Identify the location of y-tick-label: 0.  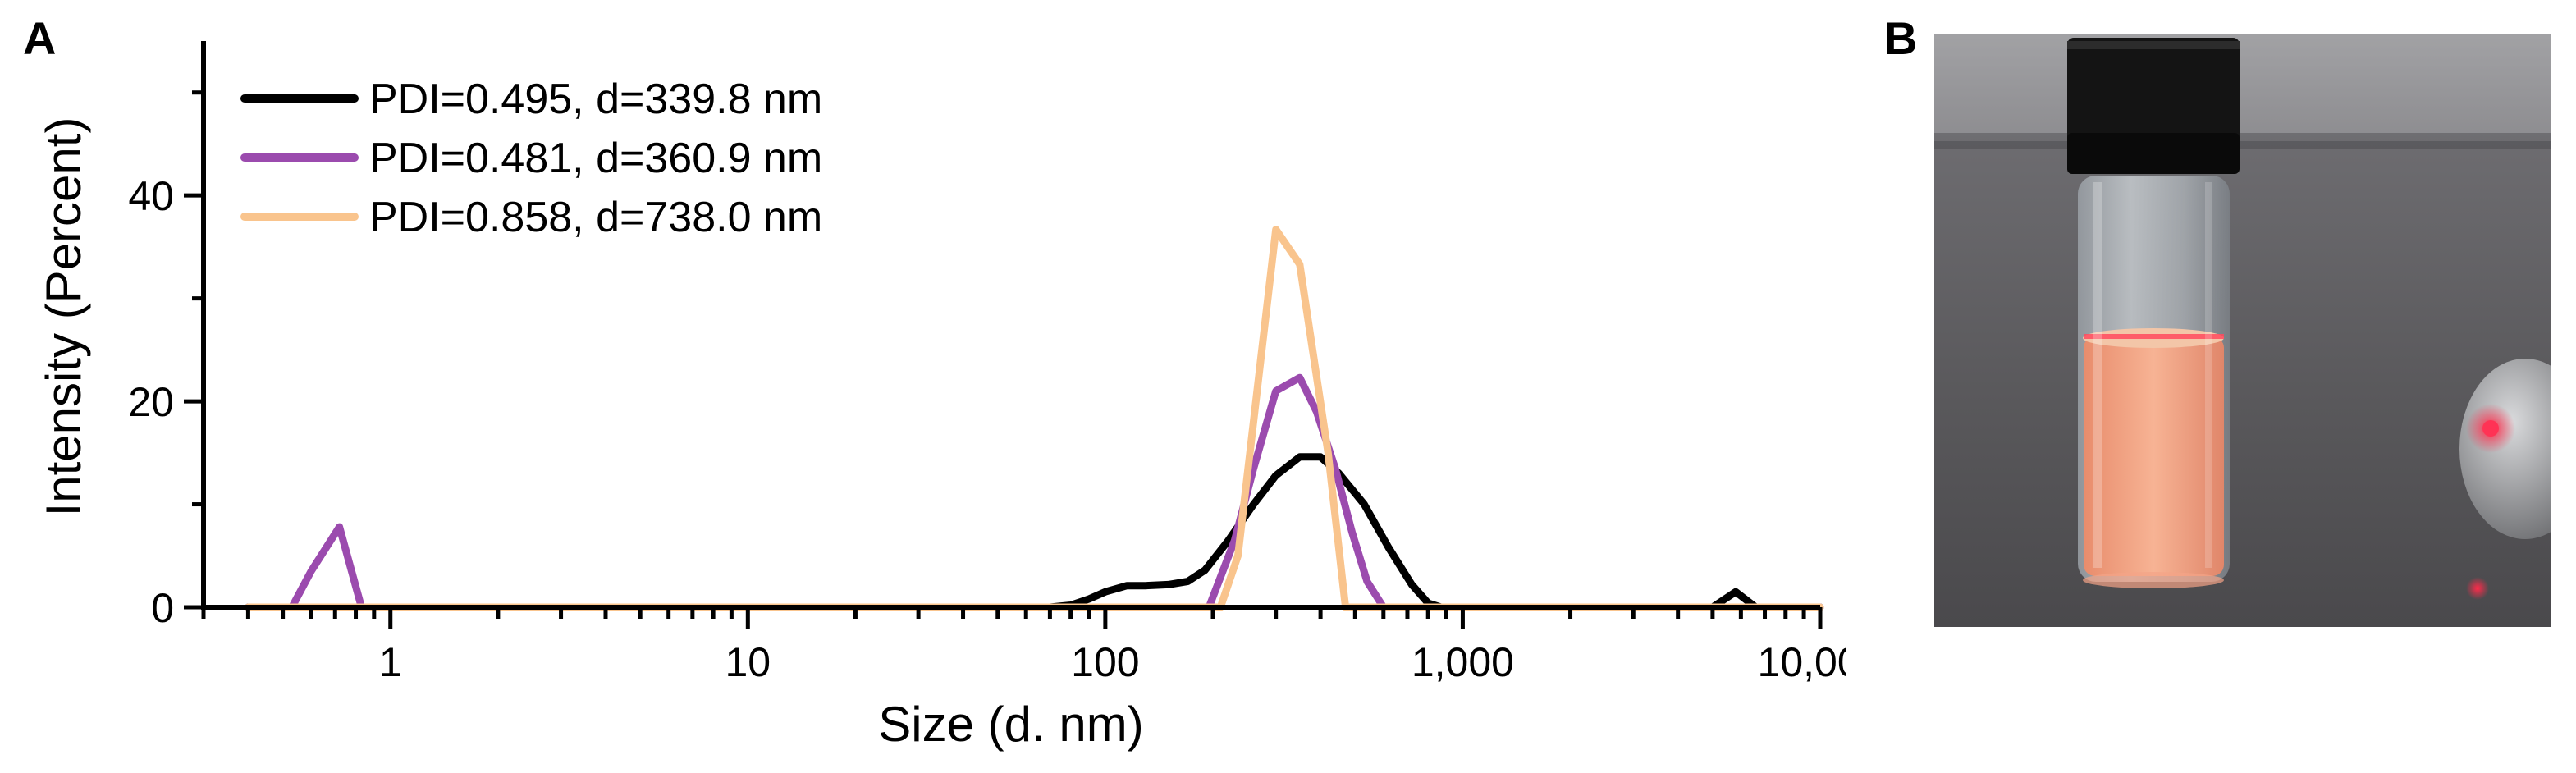
(162, 608).